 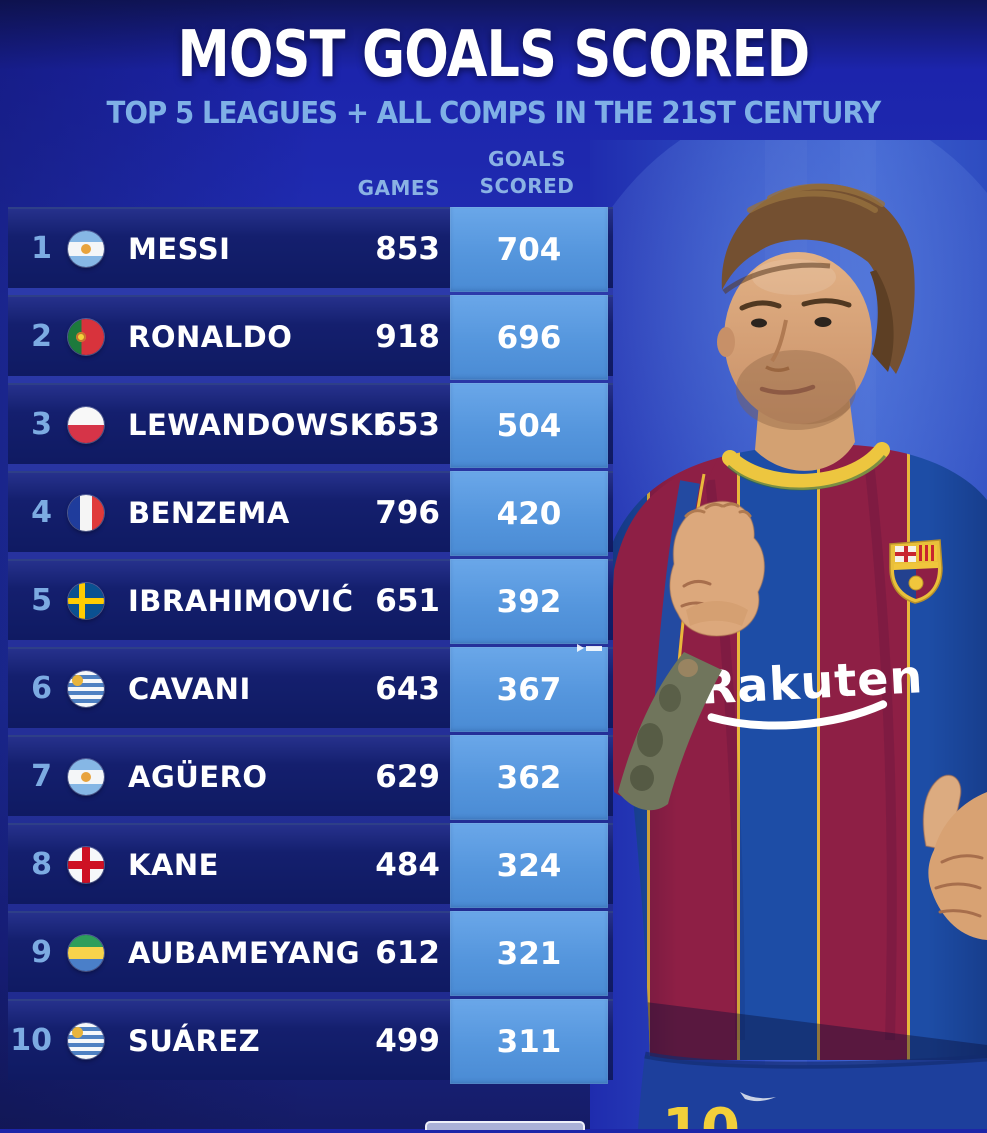 What do you see at coordinates (407, 512) in the screenshot?
I see `games-value: 796` at bounding box center [407, 512].